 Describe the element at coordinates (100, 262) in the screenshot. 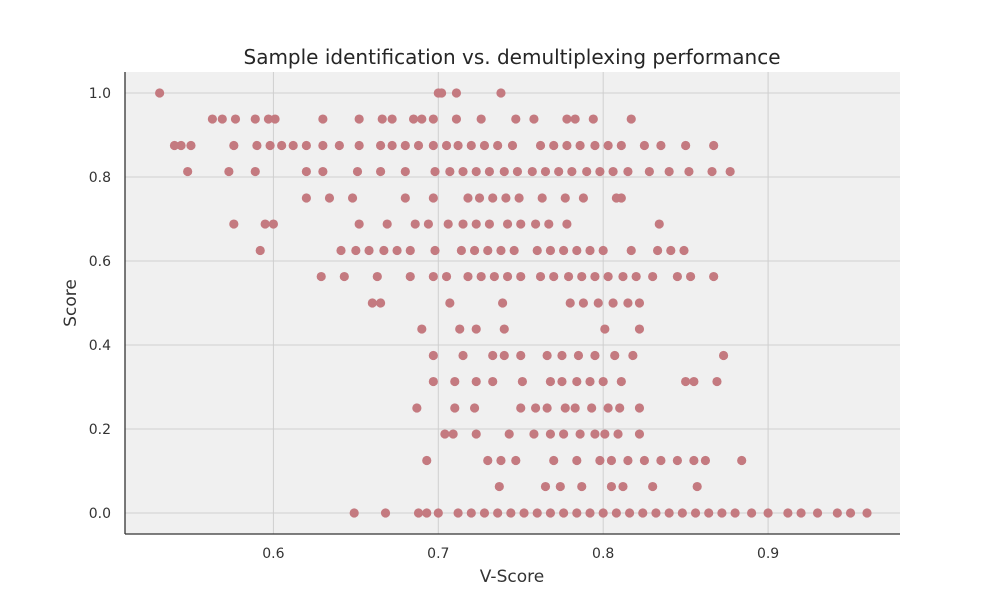

I see `y-tick-label: 0.6` at that location.